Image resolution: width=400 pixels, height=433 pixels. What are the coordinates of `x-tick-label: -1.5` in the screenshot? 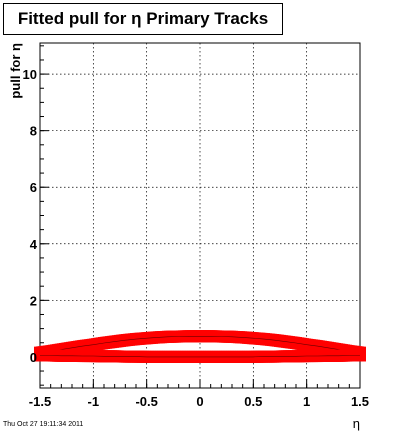 It's located at (40, 401).